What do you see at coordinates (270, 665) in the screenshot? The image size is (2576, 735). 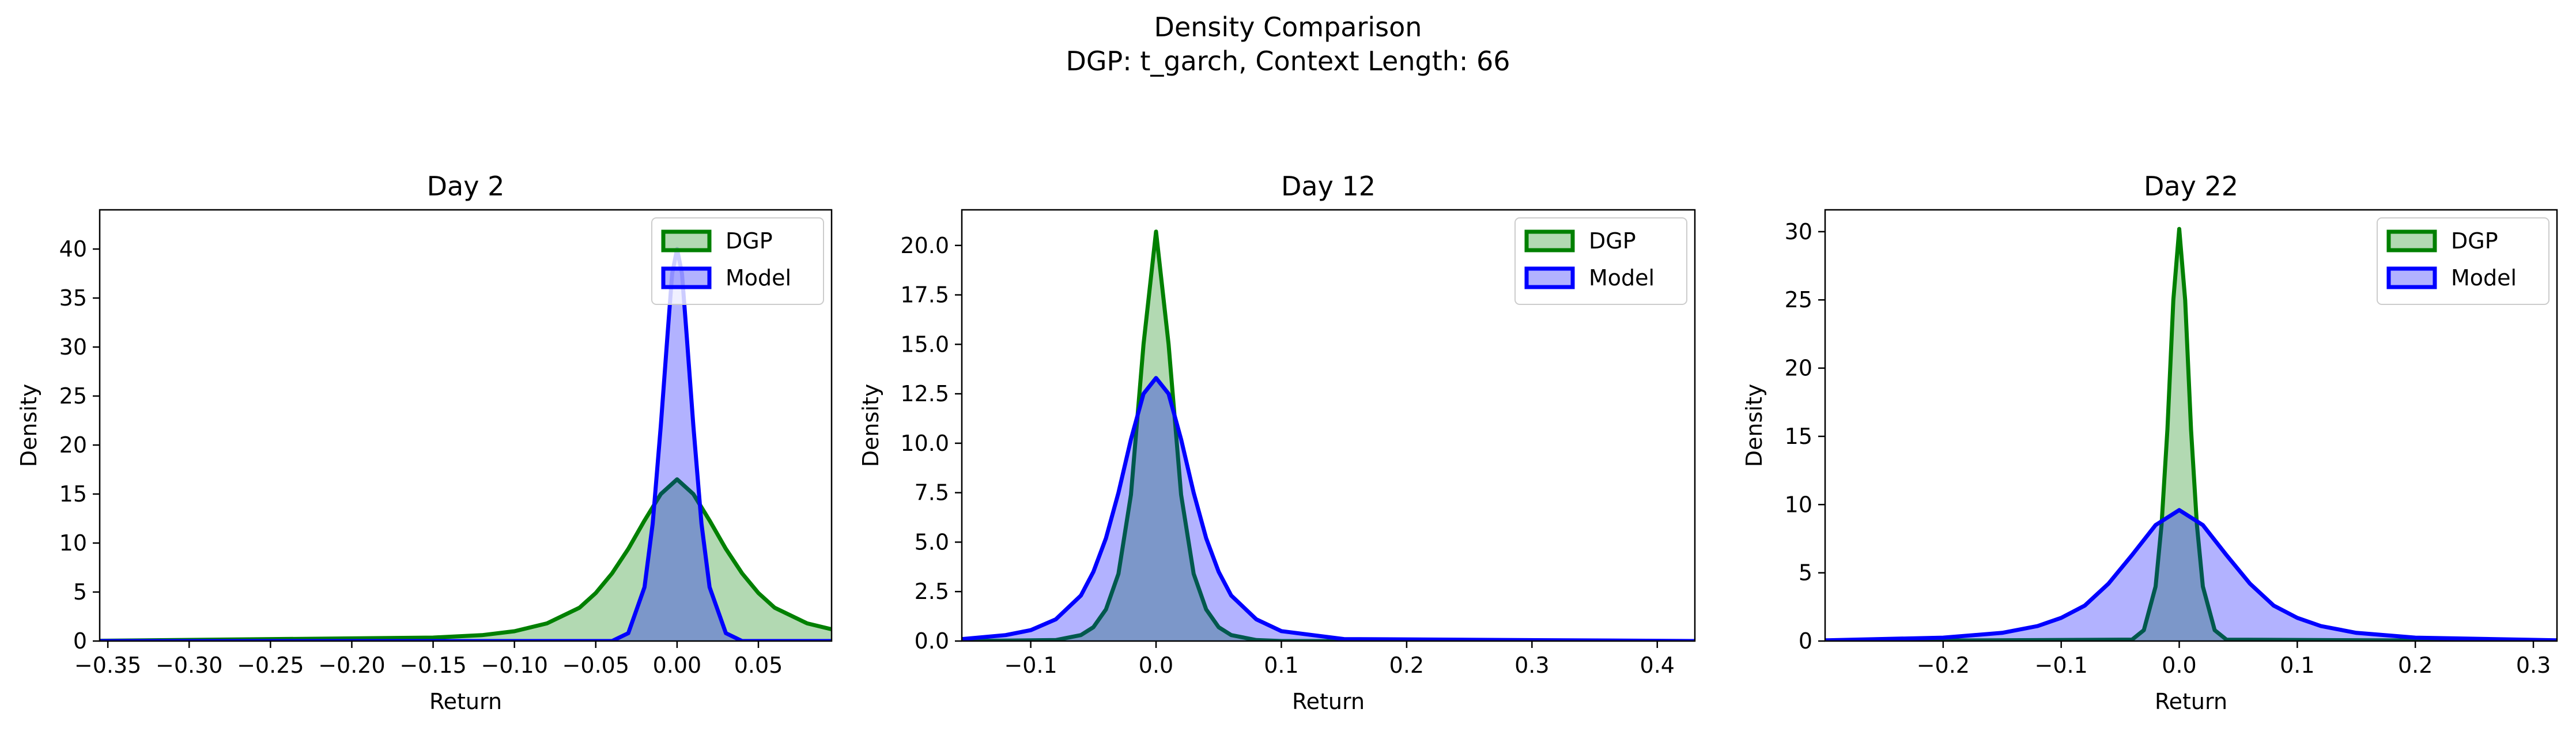 I see `x-tick-label: −0.25` at bounding box center [270, 665].